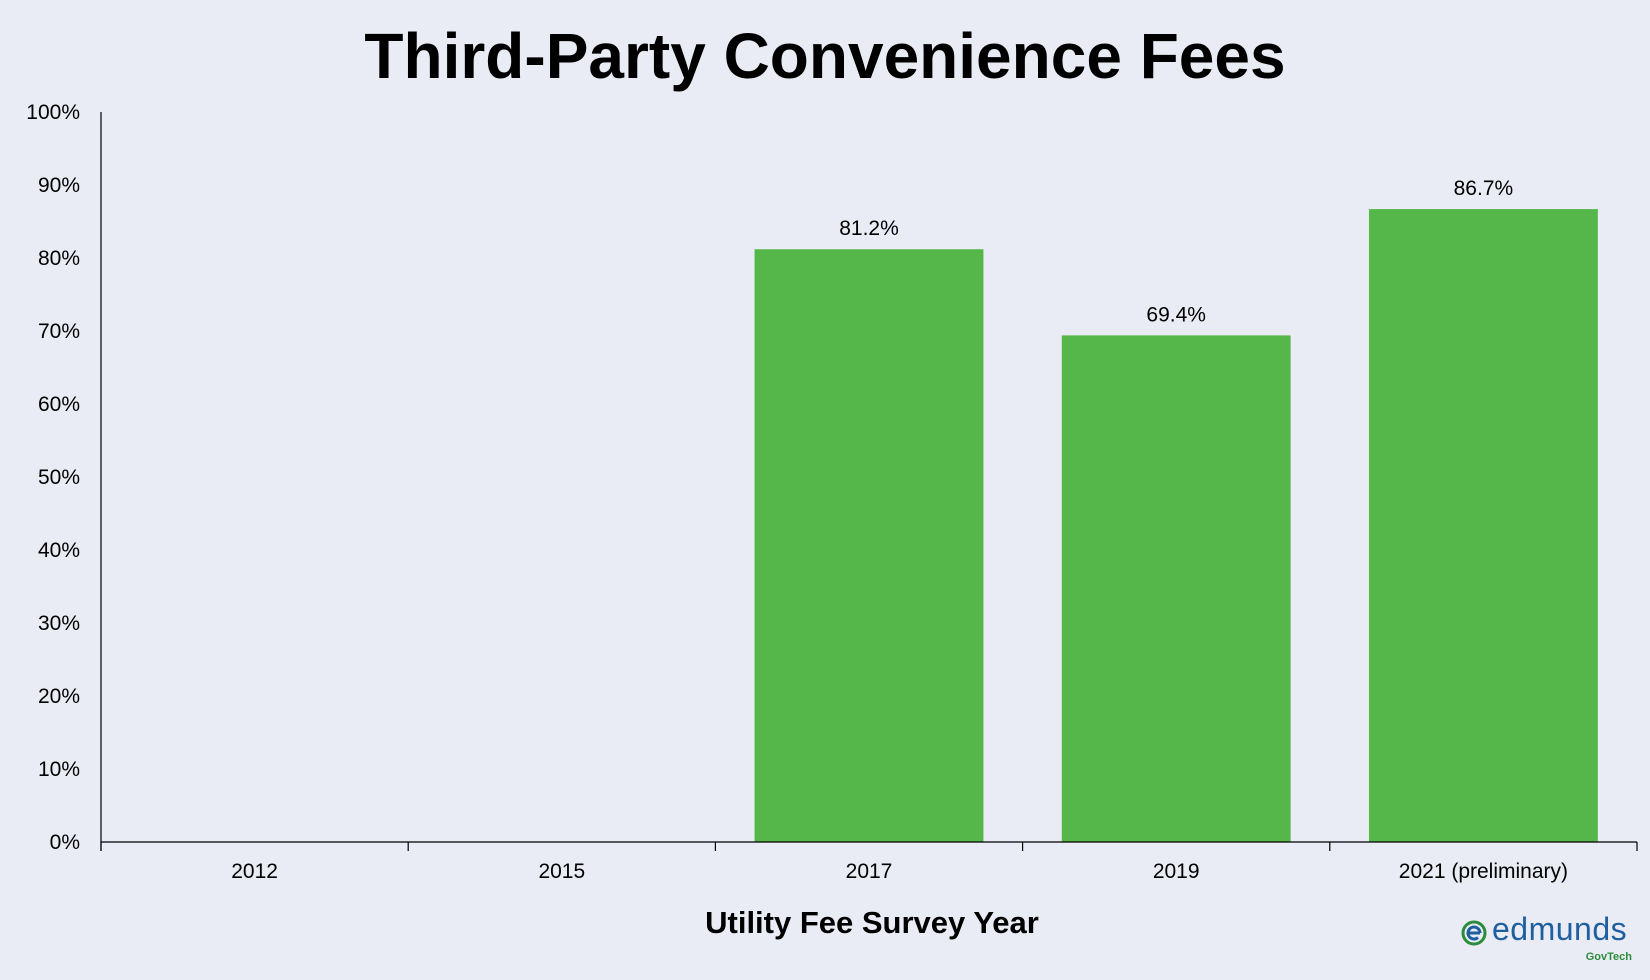  Describe the element at coordinates (561, 871) in the screenshot. I see `x-tick-label: 2015` at that location.